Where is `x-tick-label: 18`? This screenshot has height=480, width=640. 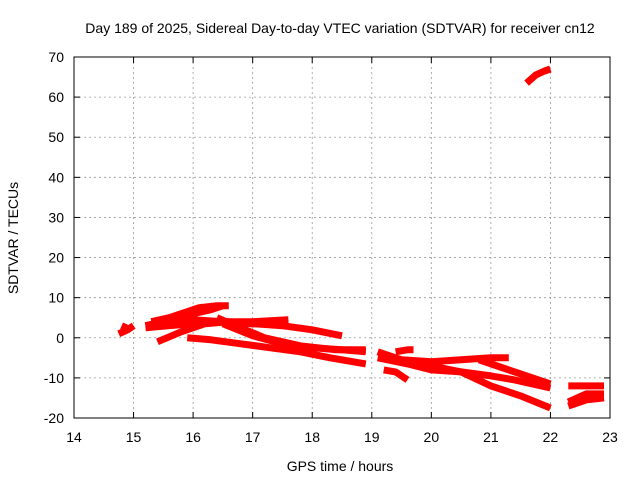 x-tick-label: 18 is located at coordinates (312, 437).